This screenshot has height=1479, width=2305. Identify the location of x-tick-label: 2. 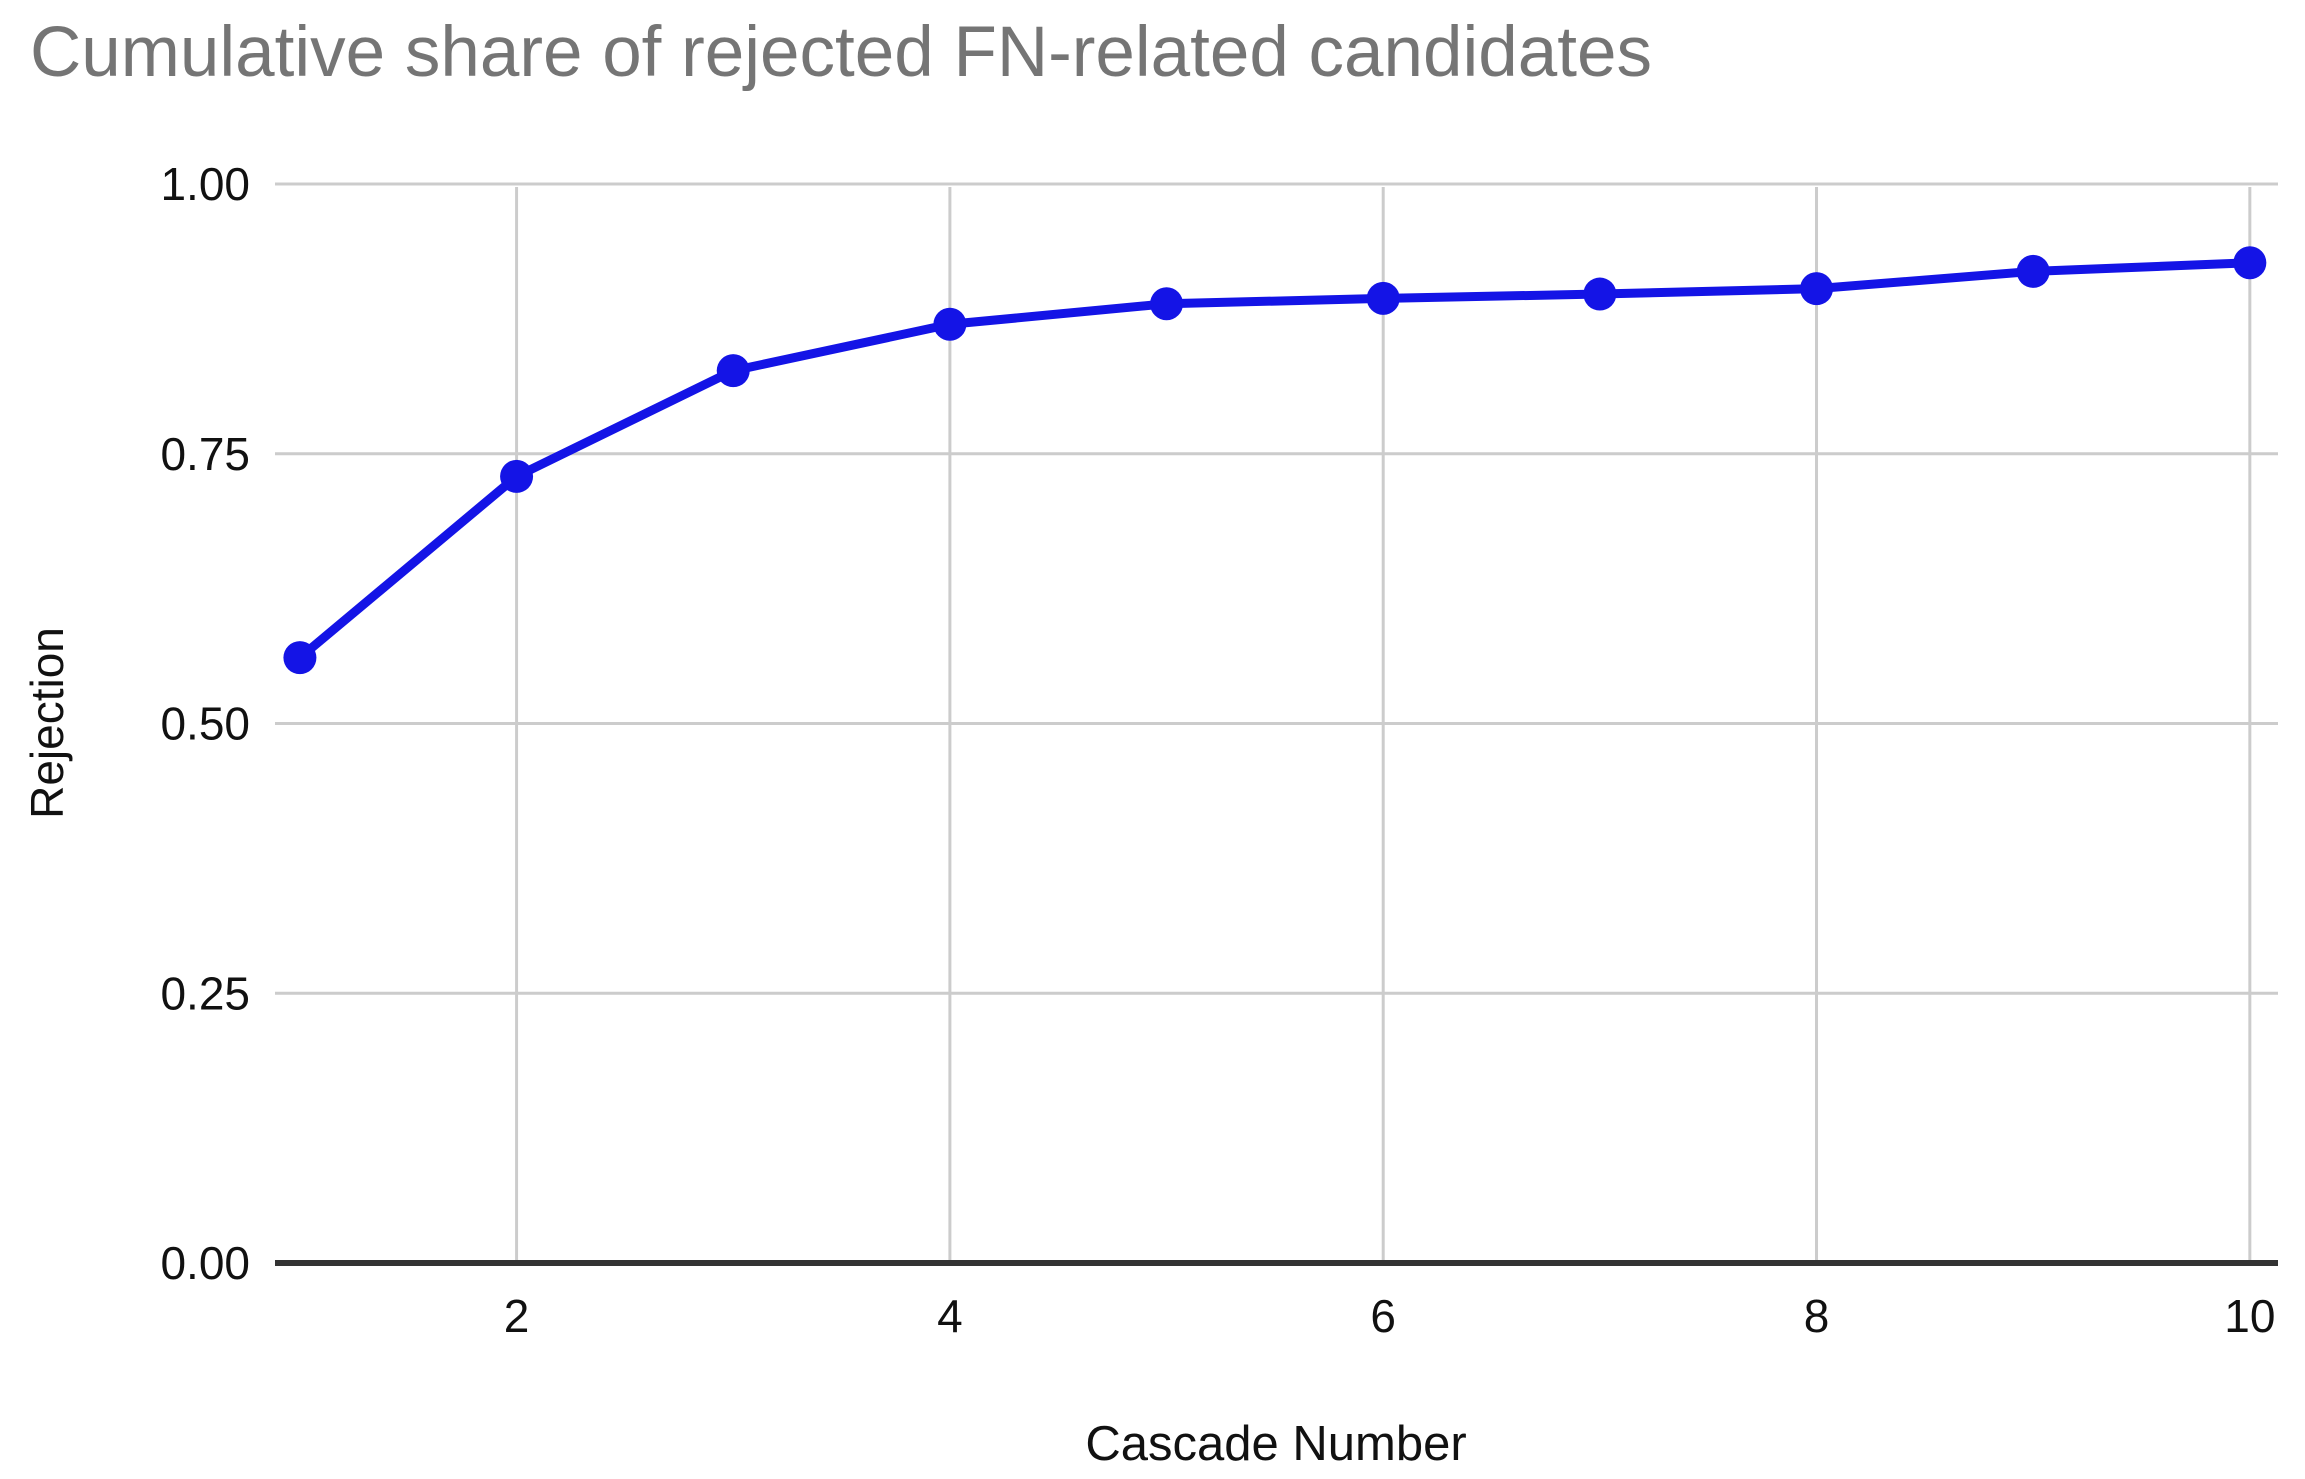
(517, 1316).